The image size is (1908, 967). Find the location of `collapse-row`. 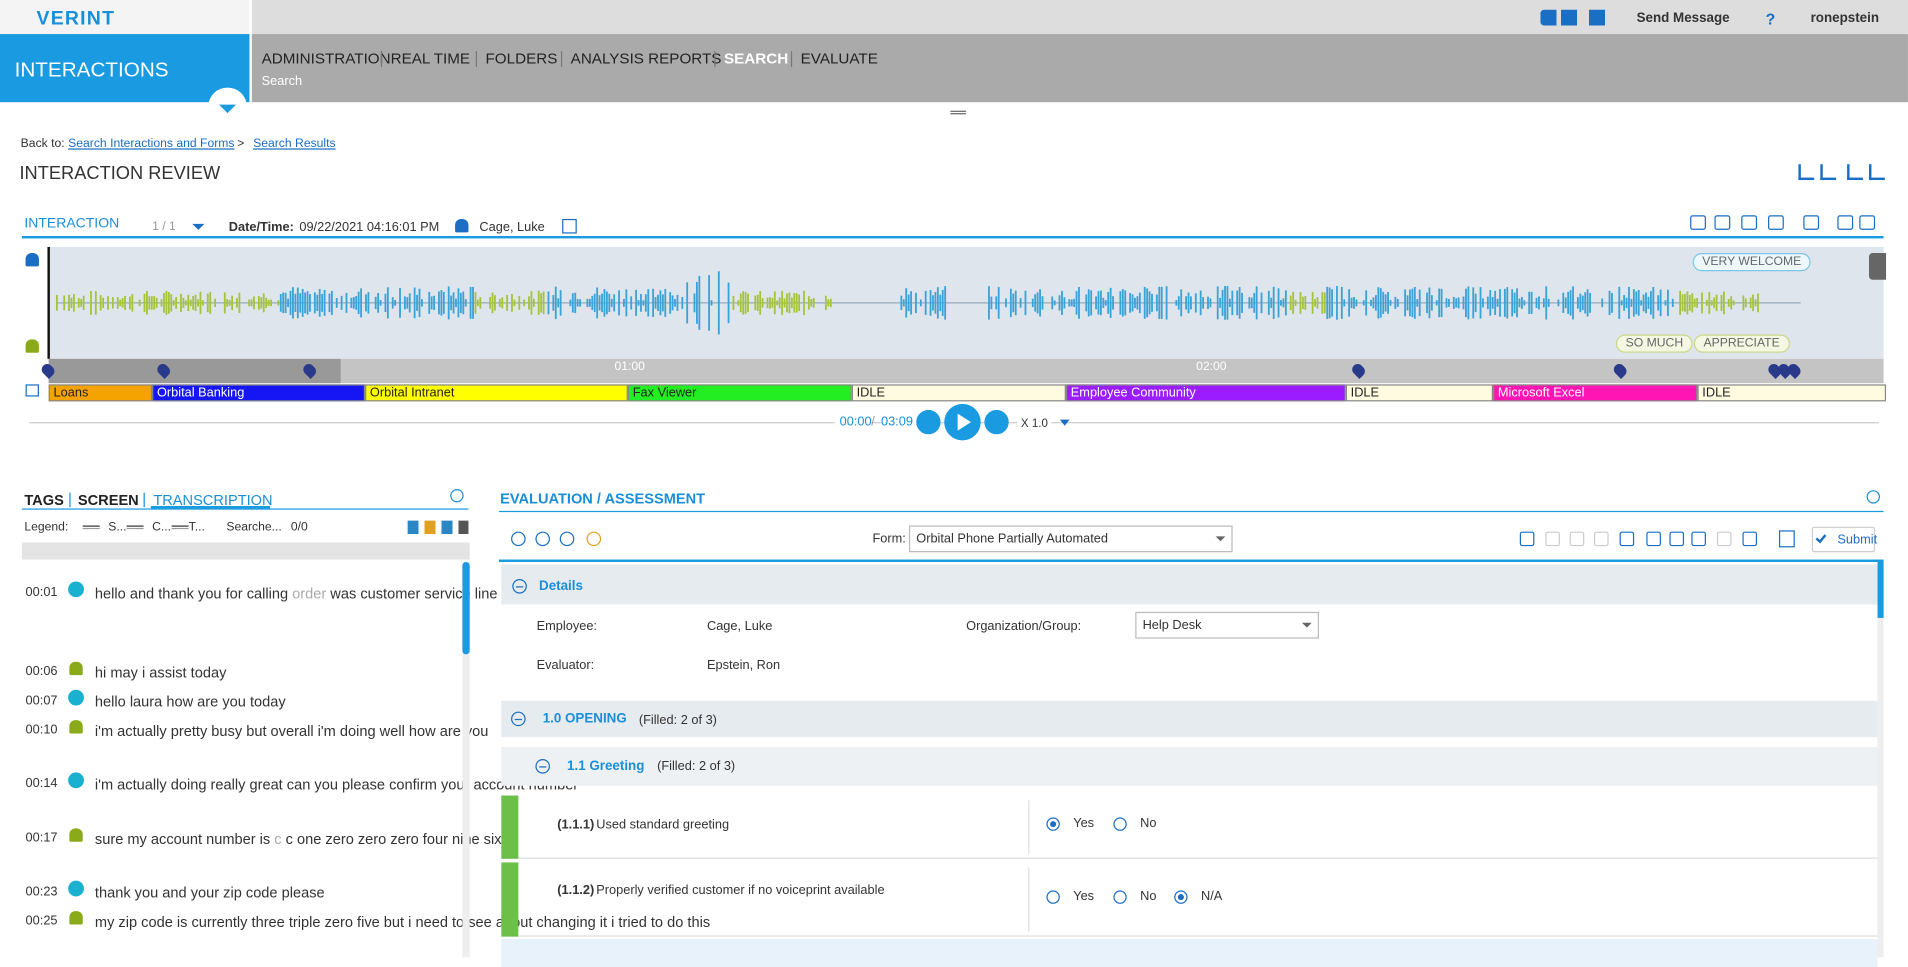

collapse-row is located at coordinates (245, 551).